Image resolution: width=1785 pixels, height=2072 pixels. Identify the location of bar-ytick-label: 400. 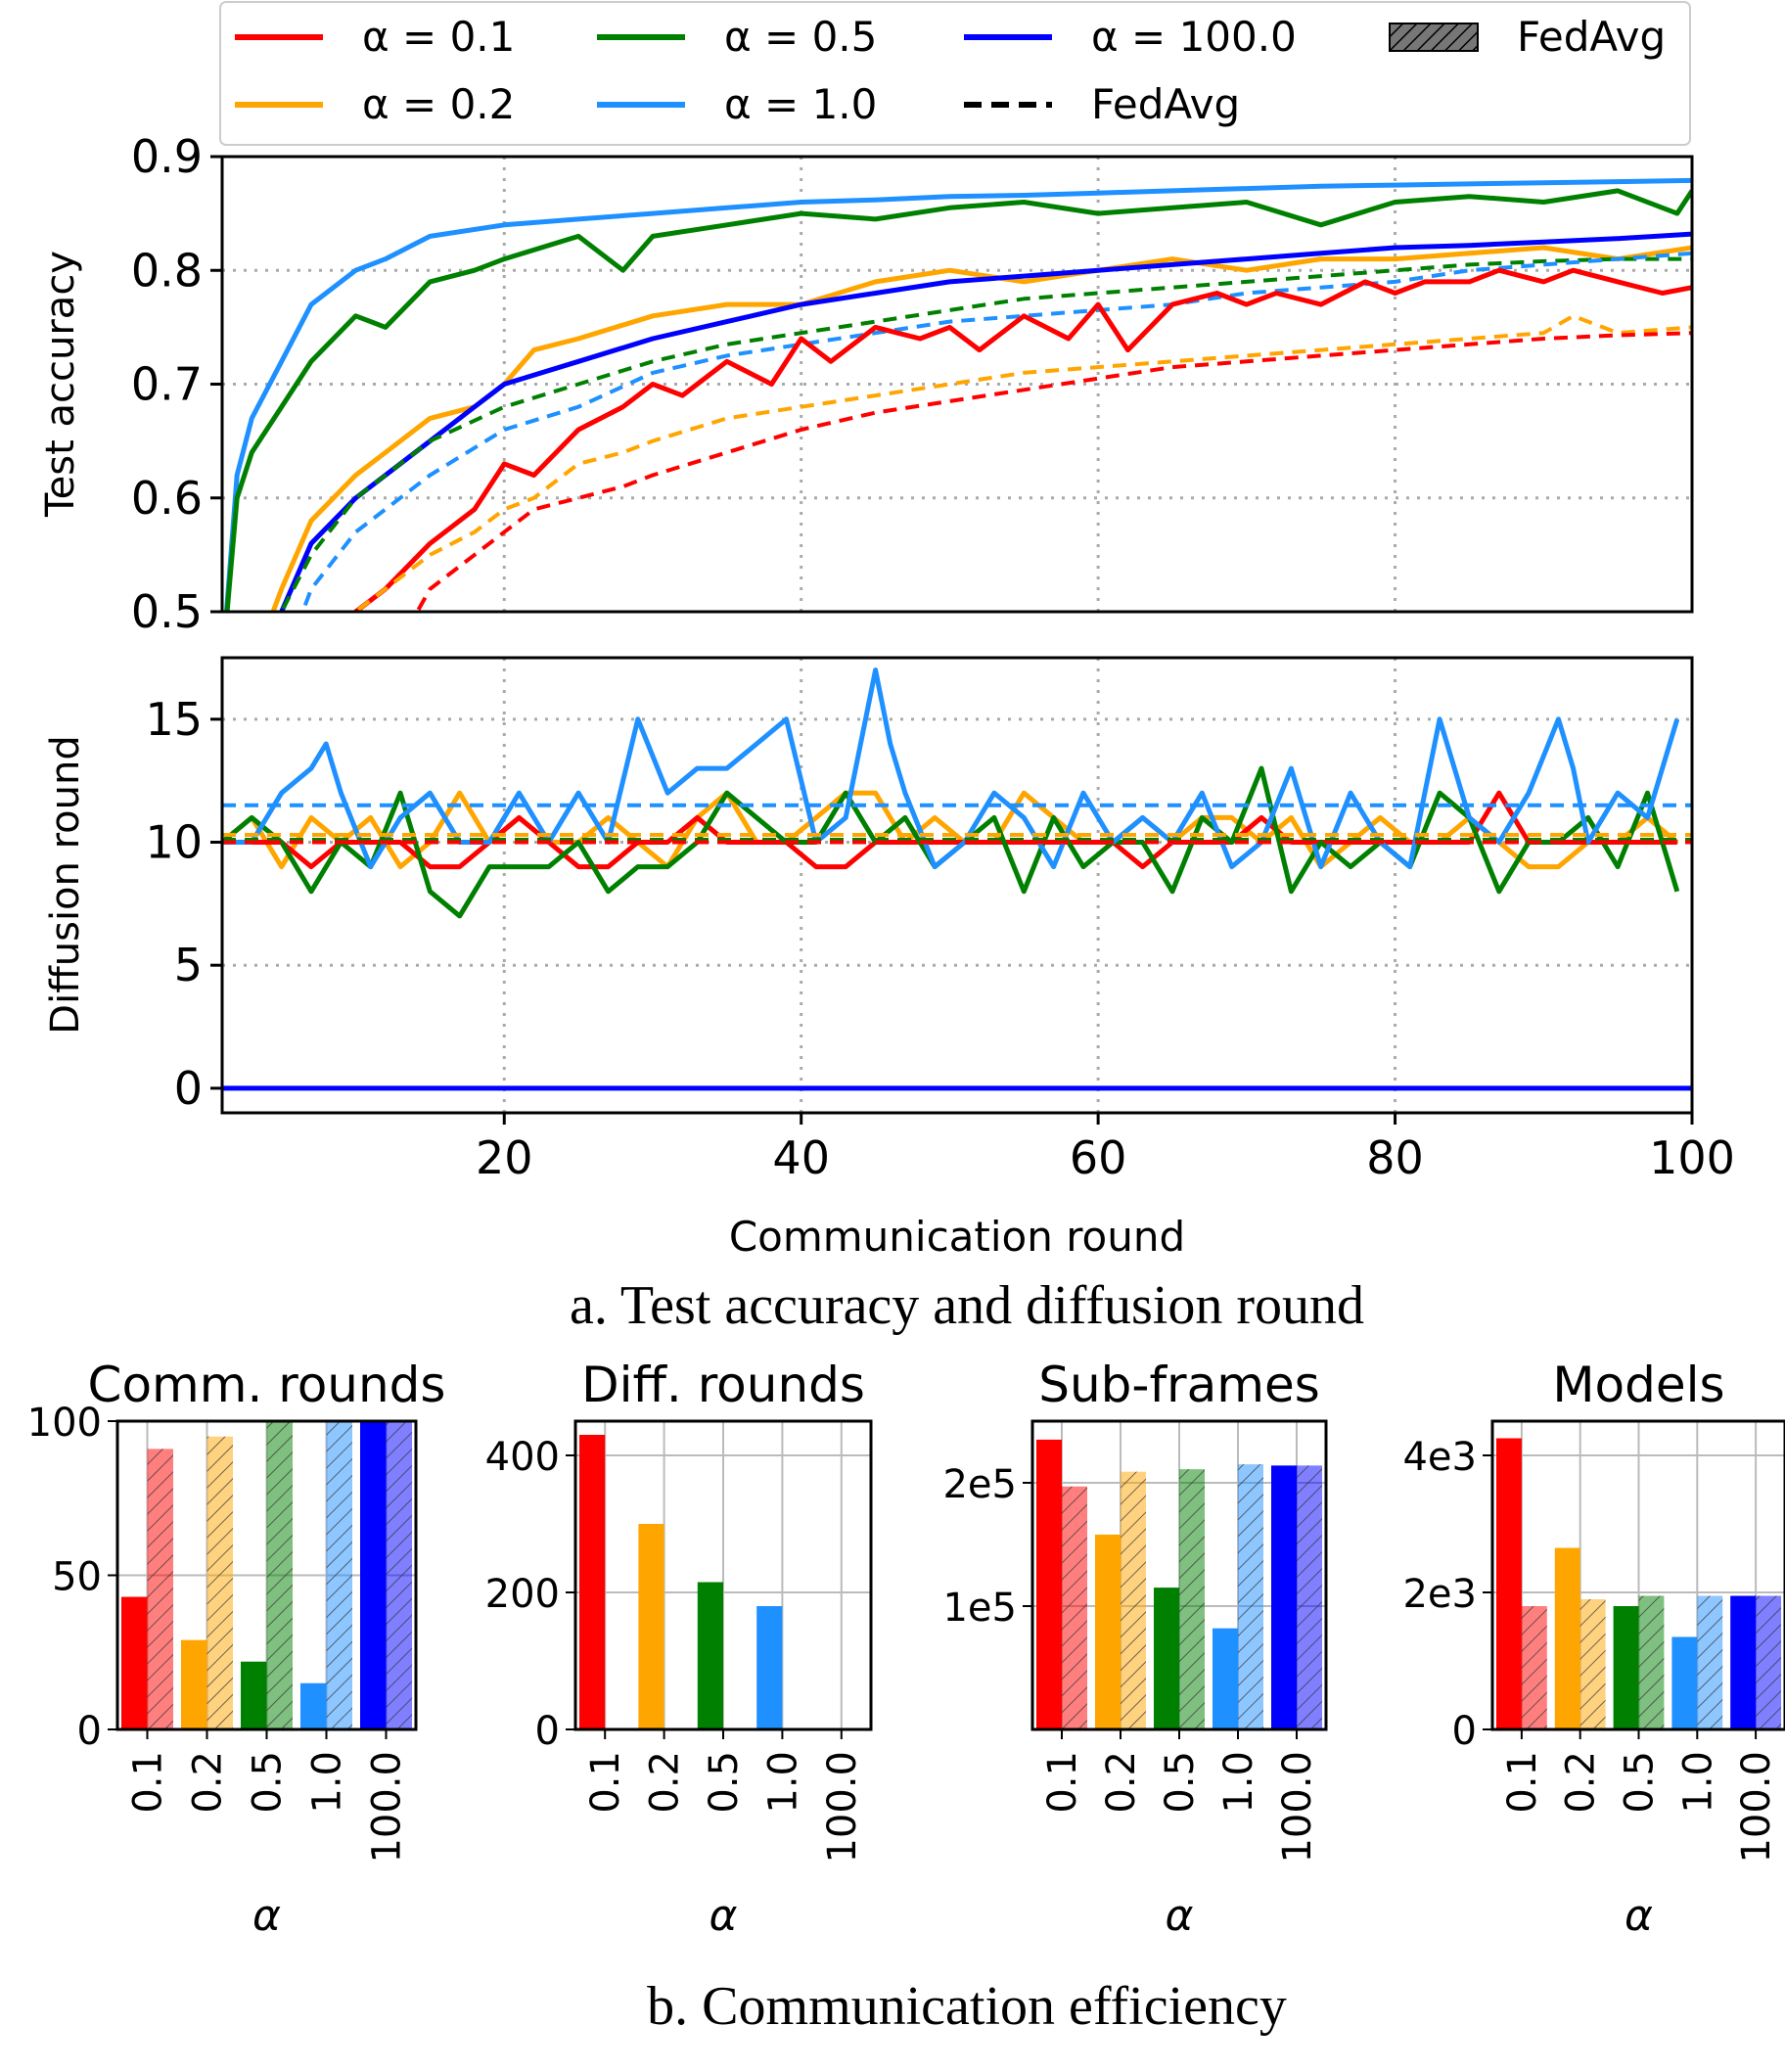
(522, 1457).